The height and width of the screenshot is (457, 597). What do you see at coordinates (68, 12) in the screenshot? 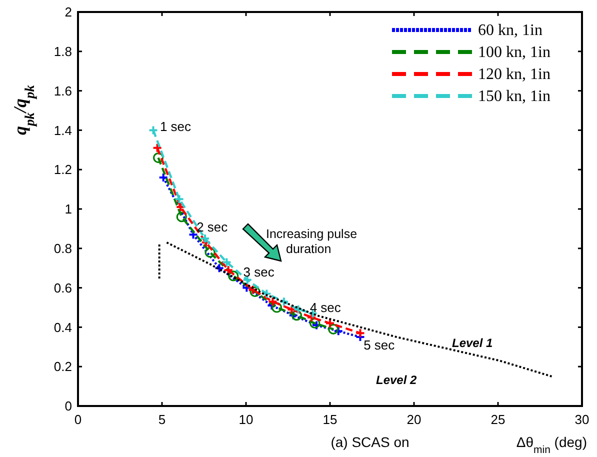
I see `y-tick-label: 2` at bounding box center [68, 12].